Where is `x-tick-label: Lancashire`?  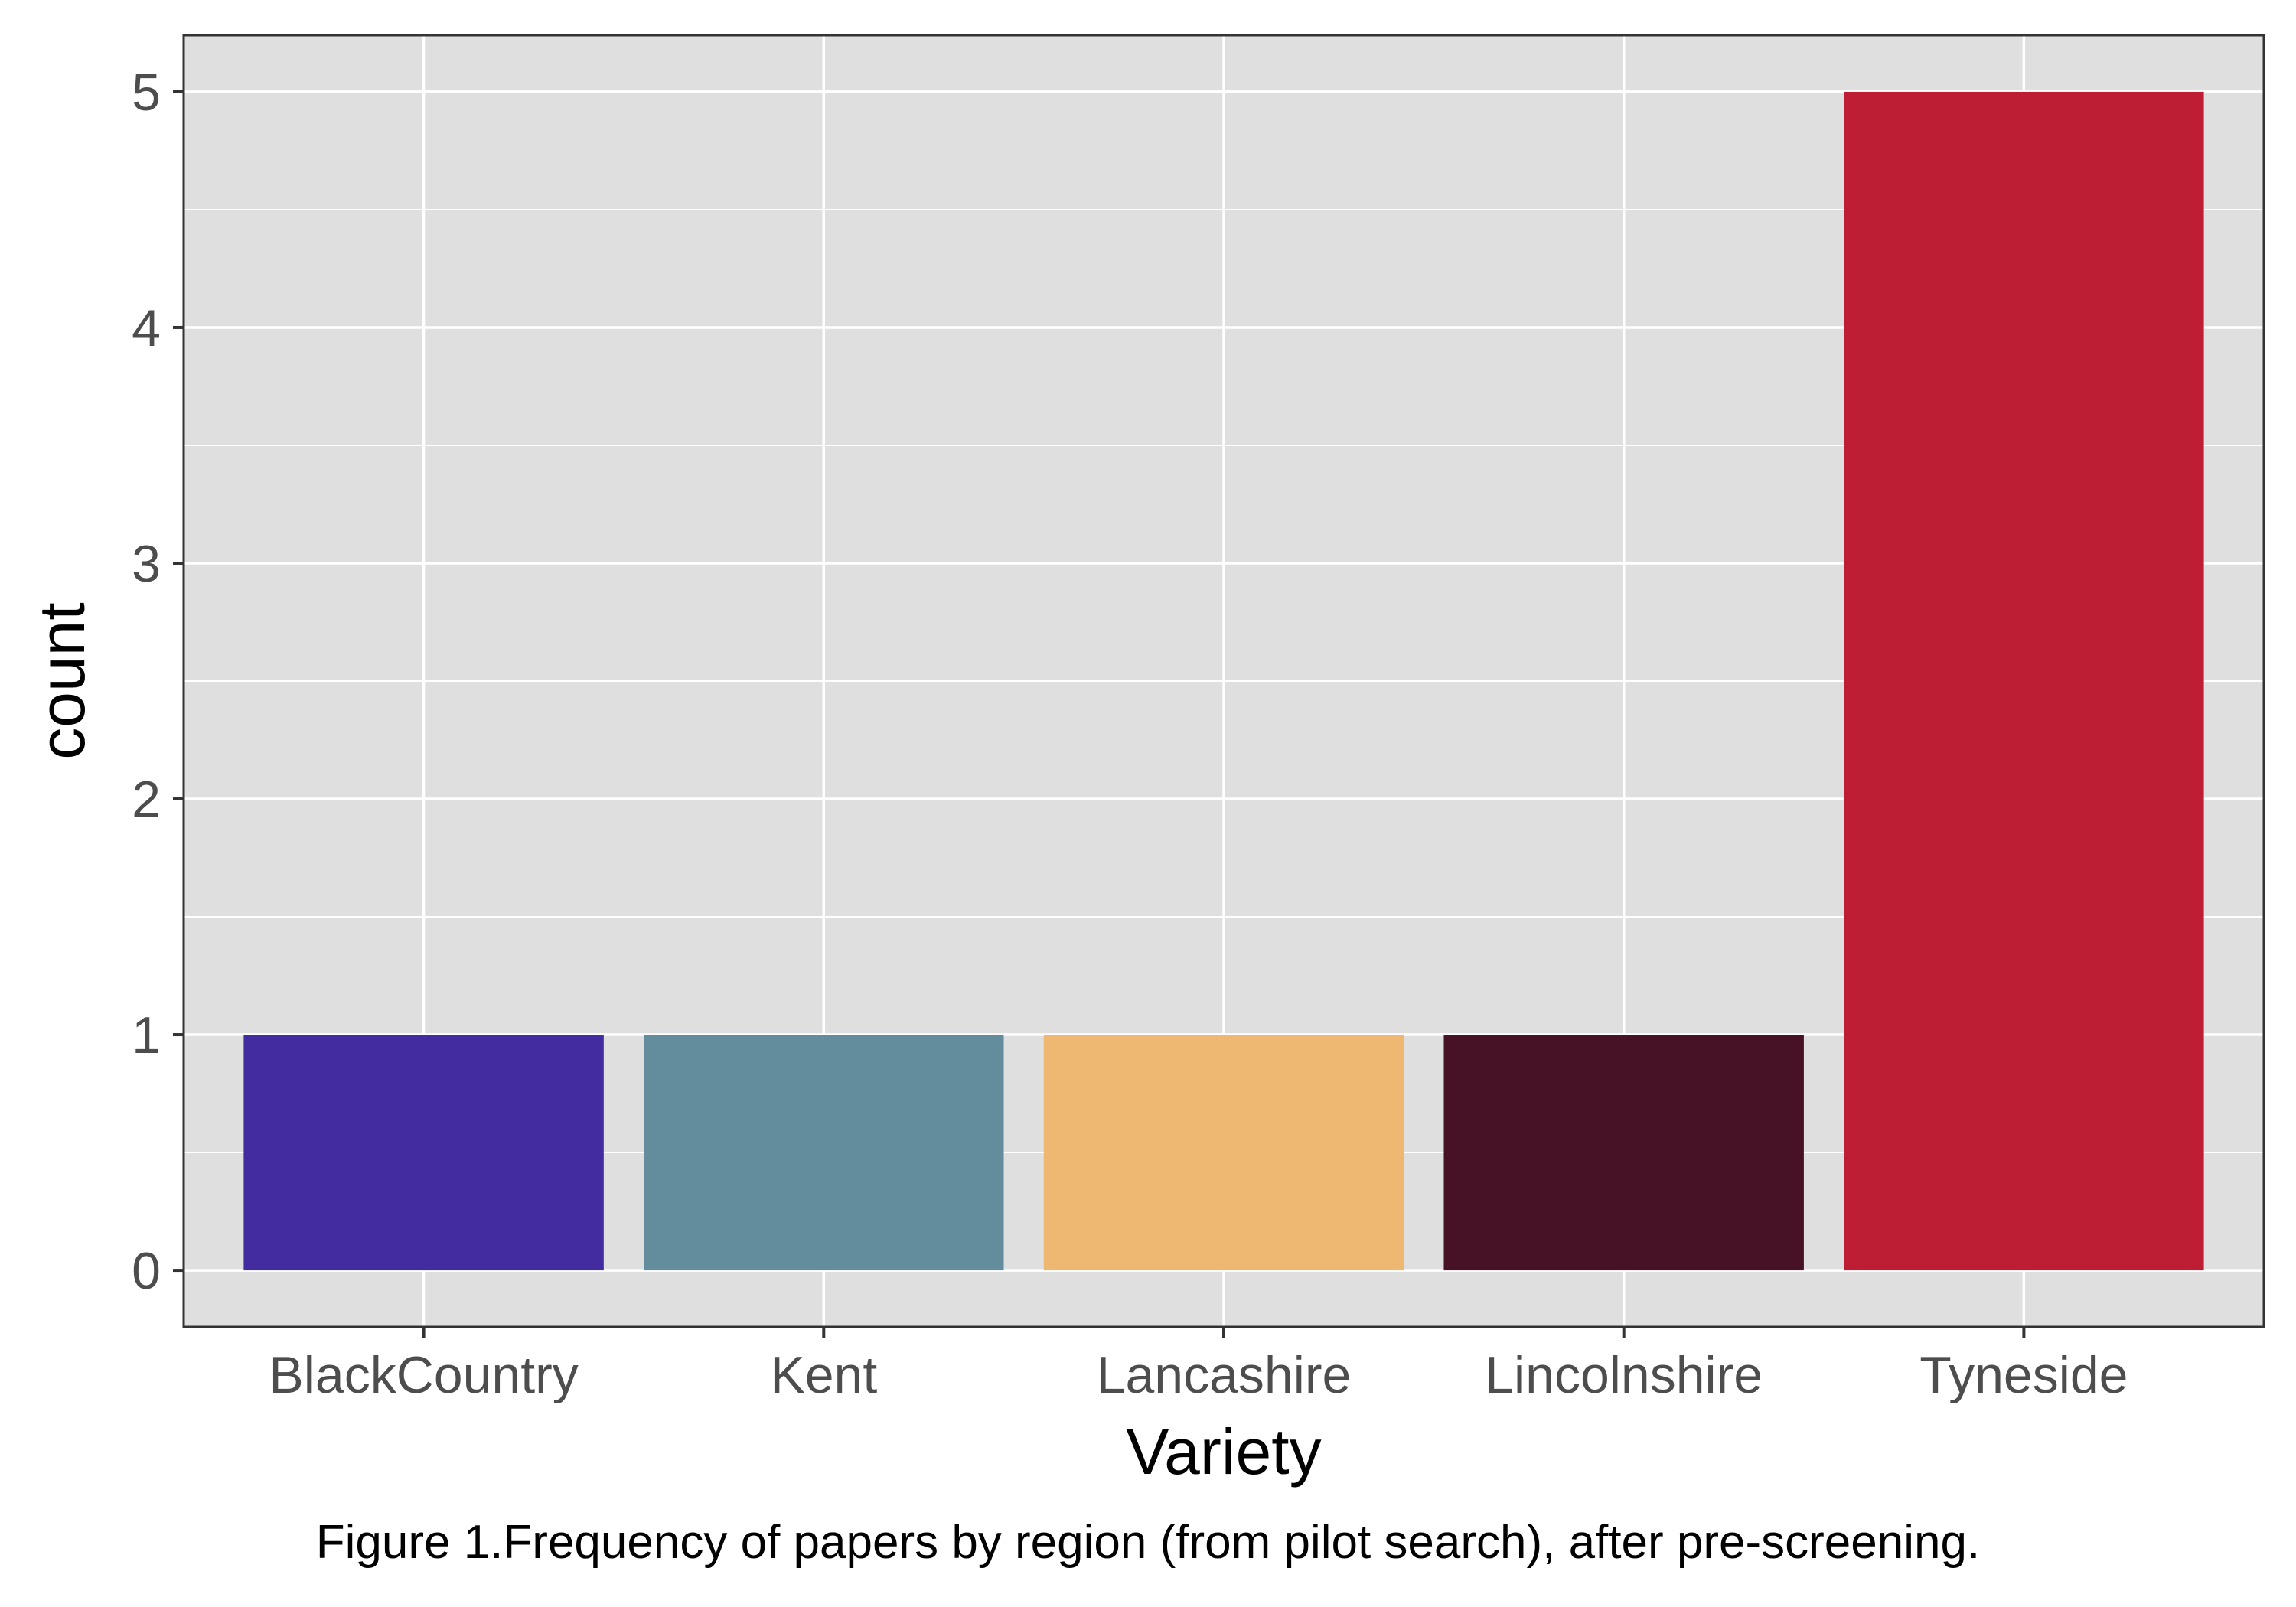 x-tick-label: Lancashire is located at coordinates (1224, 1375).